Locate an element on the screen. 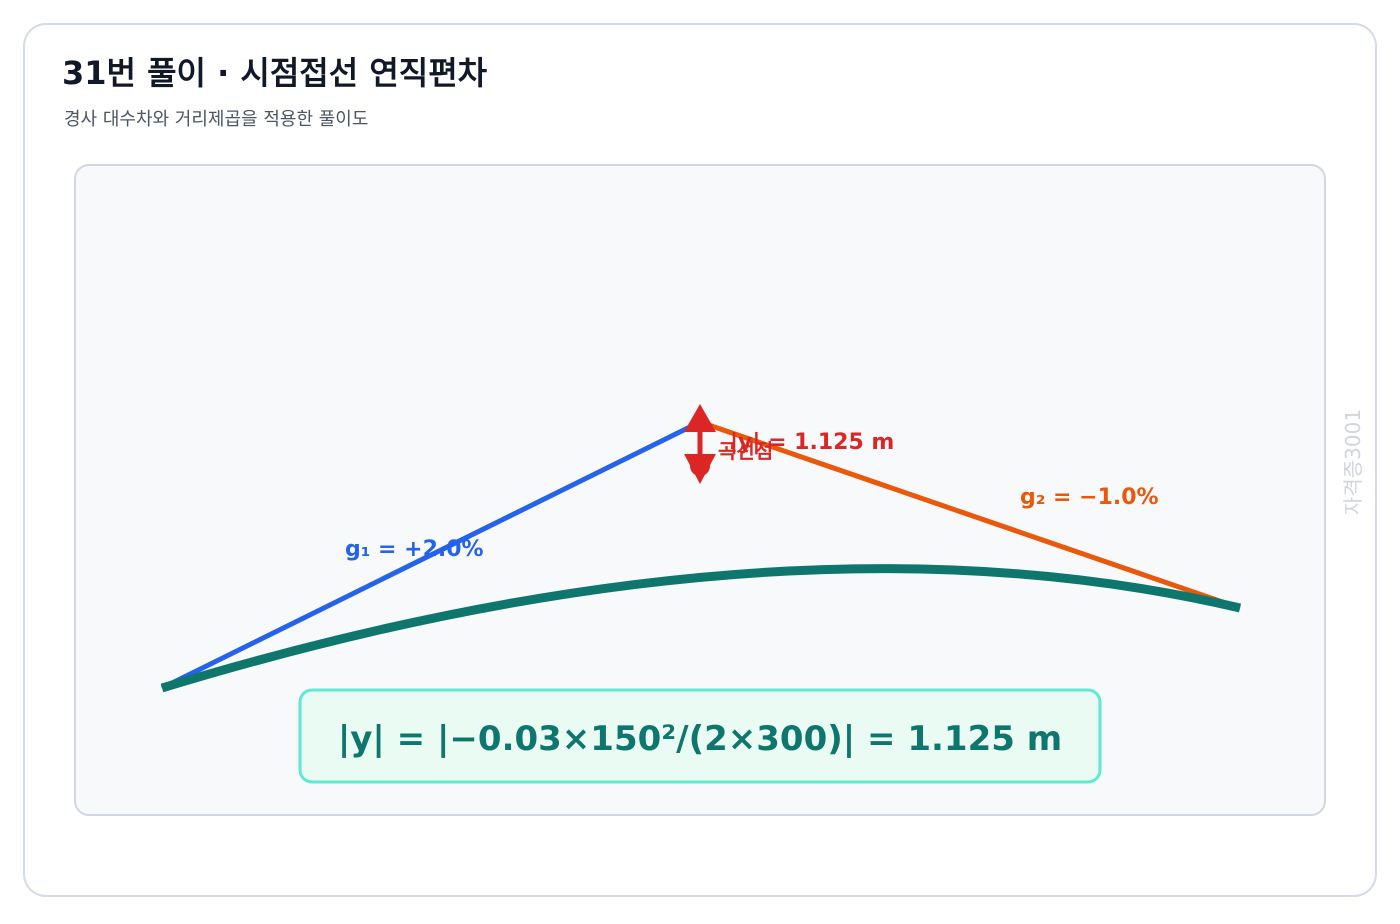 This screenshot has width=1400, height=924. point-label: 곡선점 is located at coordinates (745, 451).